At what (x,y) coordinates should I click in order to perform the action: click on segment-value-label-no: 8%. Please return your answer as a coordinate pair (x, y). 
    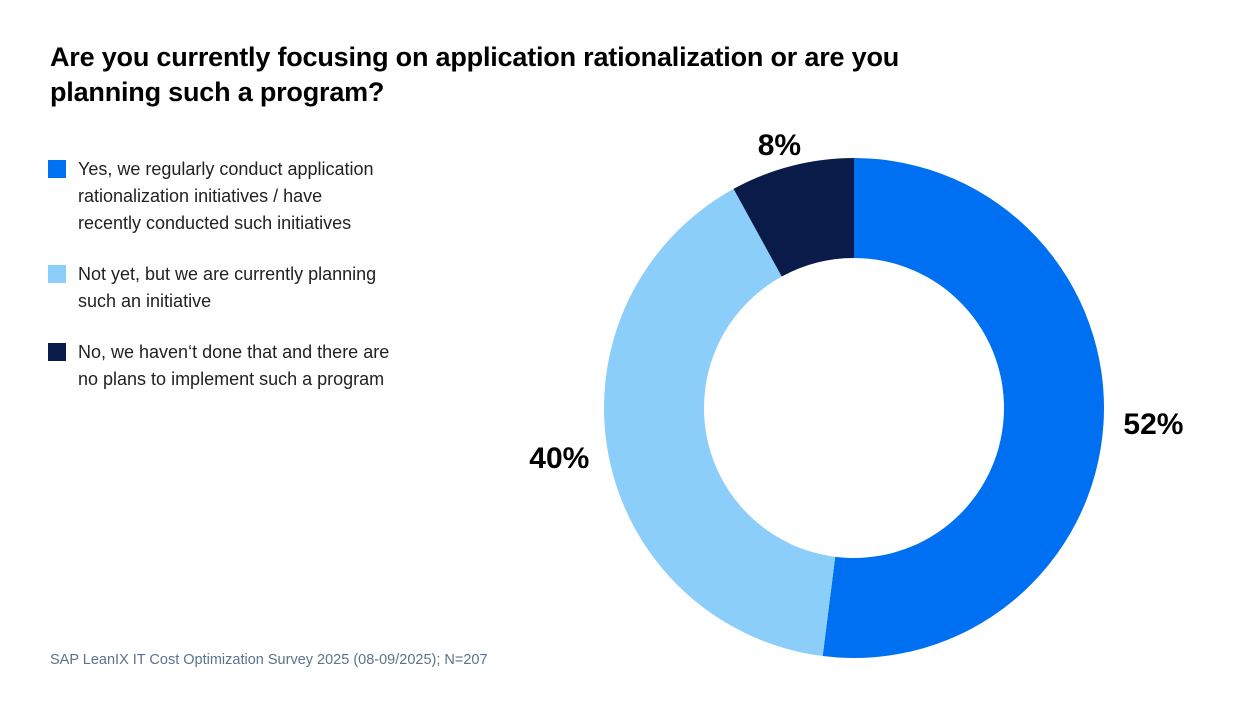
    Looking at the image, I should click on (779, 146).